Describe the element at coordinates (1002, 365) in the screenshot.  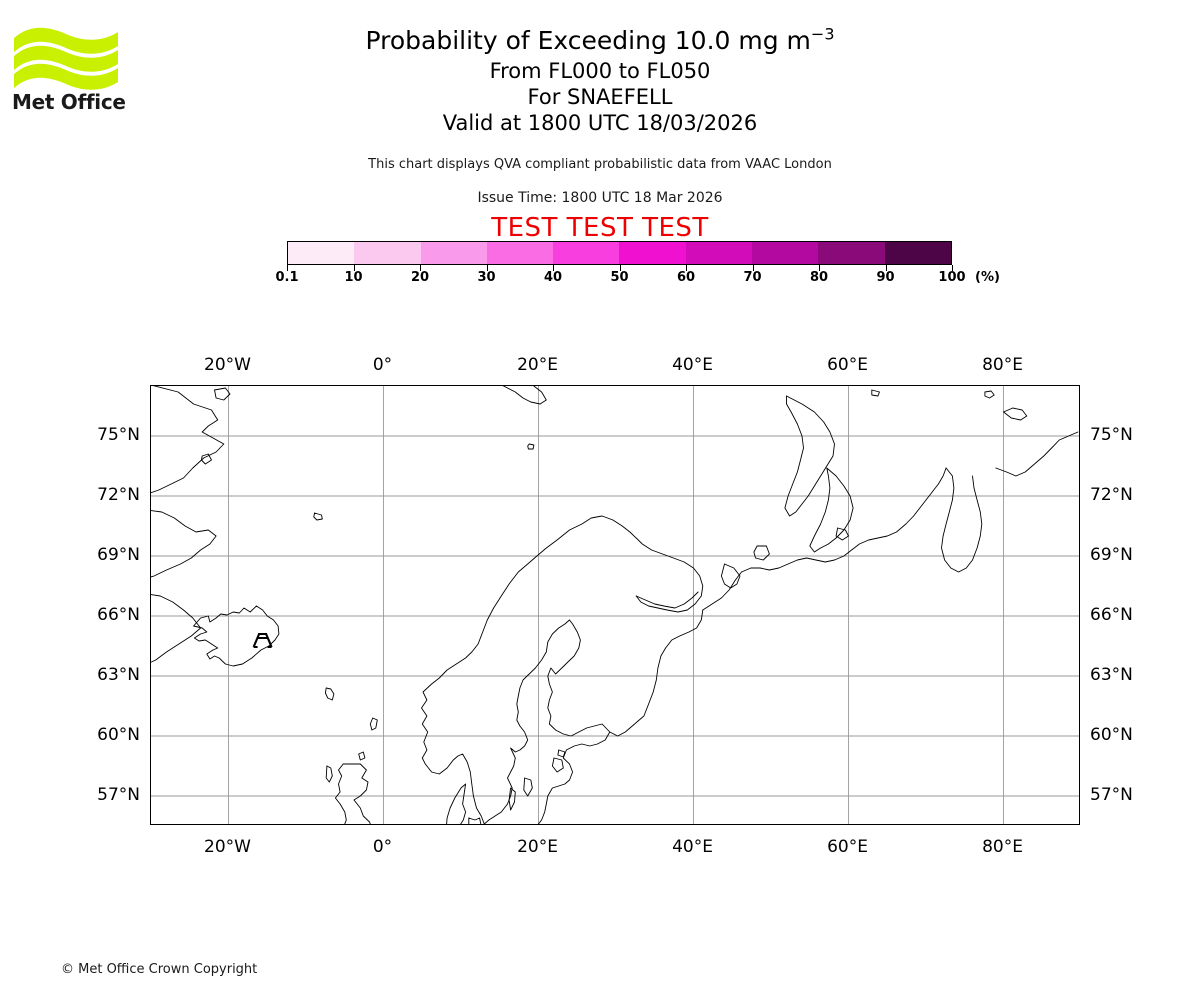
I see `lon-tick-label-top: 80°E` at that location.